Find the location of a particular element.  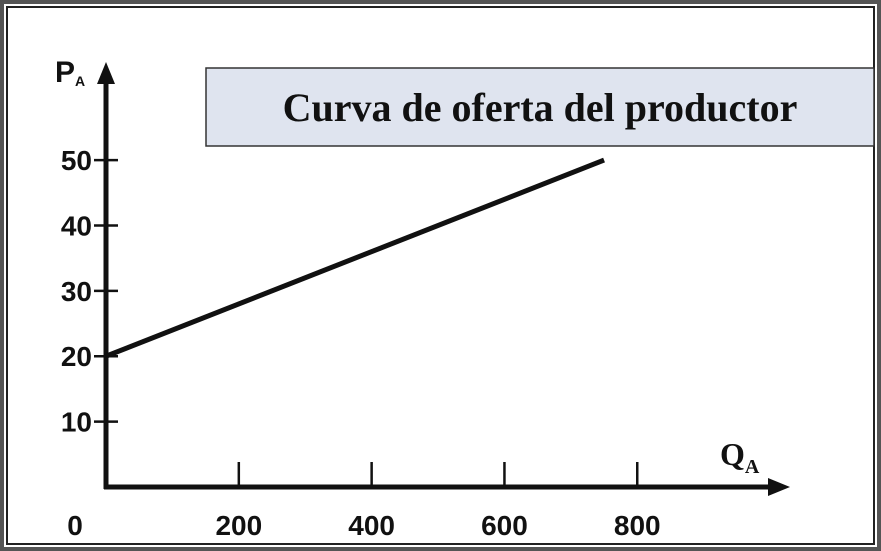

y-tick-label: 50 is located at coordinates (76, 160).